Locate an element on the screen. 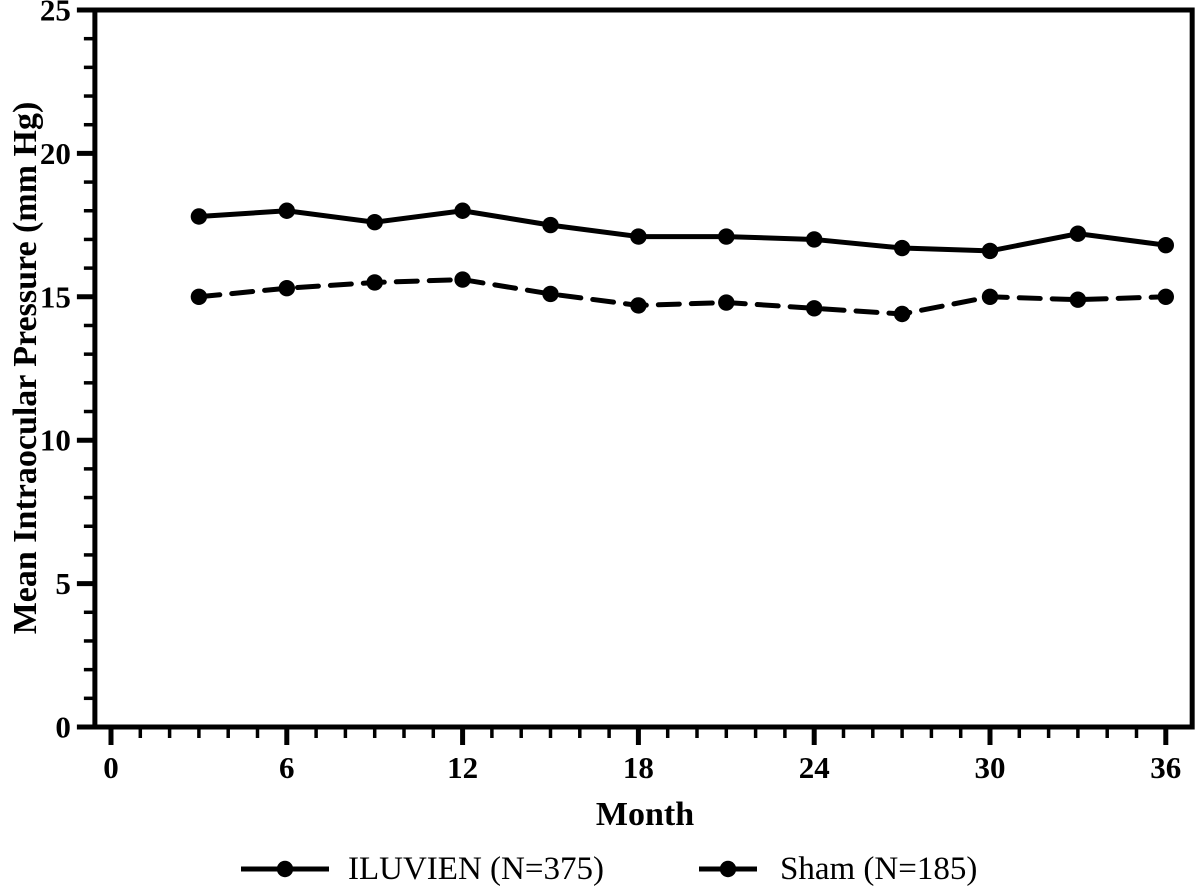 The height and width of the screenshot is (892, 1200). y-tick-label-20: 20 is located at coordinates (55, 153).